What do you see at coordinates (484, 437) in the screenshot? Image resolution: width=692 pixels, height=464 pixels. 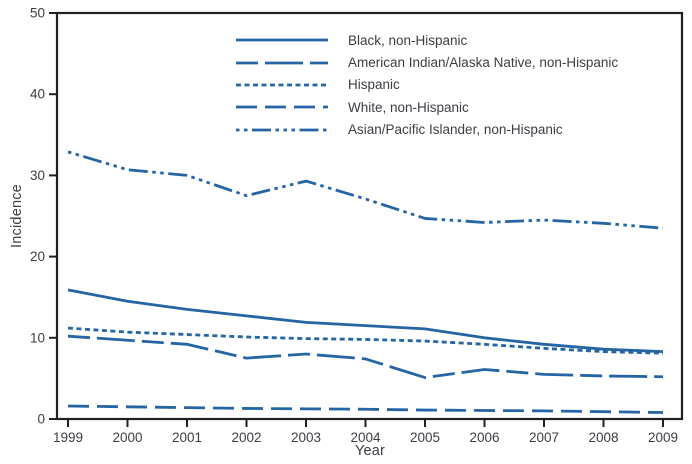 I see `x-tick-label: 2006` at bounding box center [484, 437].